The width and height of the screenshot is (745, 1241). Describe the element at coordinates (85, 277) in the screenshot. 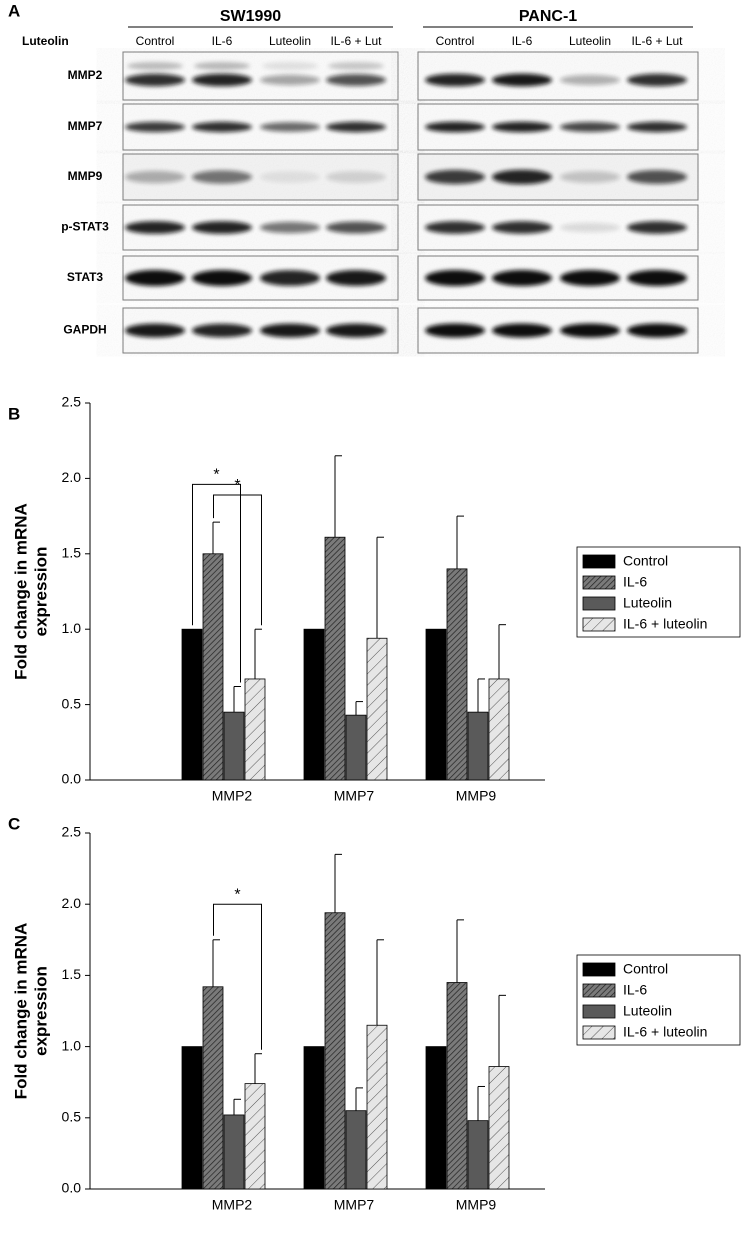

I see `row-label: STAT3` at that location.